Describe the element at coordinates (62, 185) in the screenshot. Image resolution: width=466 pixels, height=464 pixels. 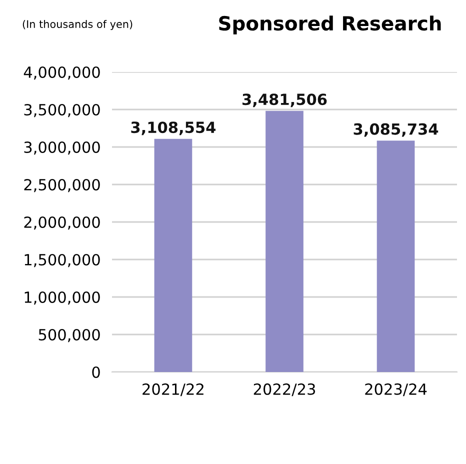
I see `y-tick-label: 2,500,000` at that location.